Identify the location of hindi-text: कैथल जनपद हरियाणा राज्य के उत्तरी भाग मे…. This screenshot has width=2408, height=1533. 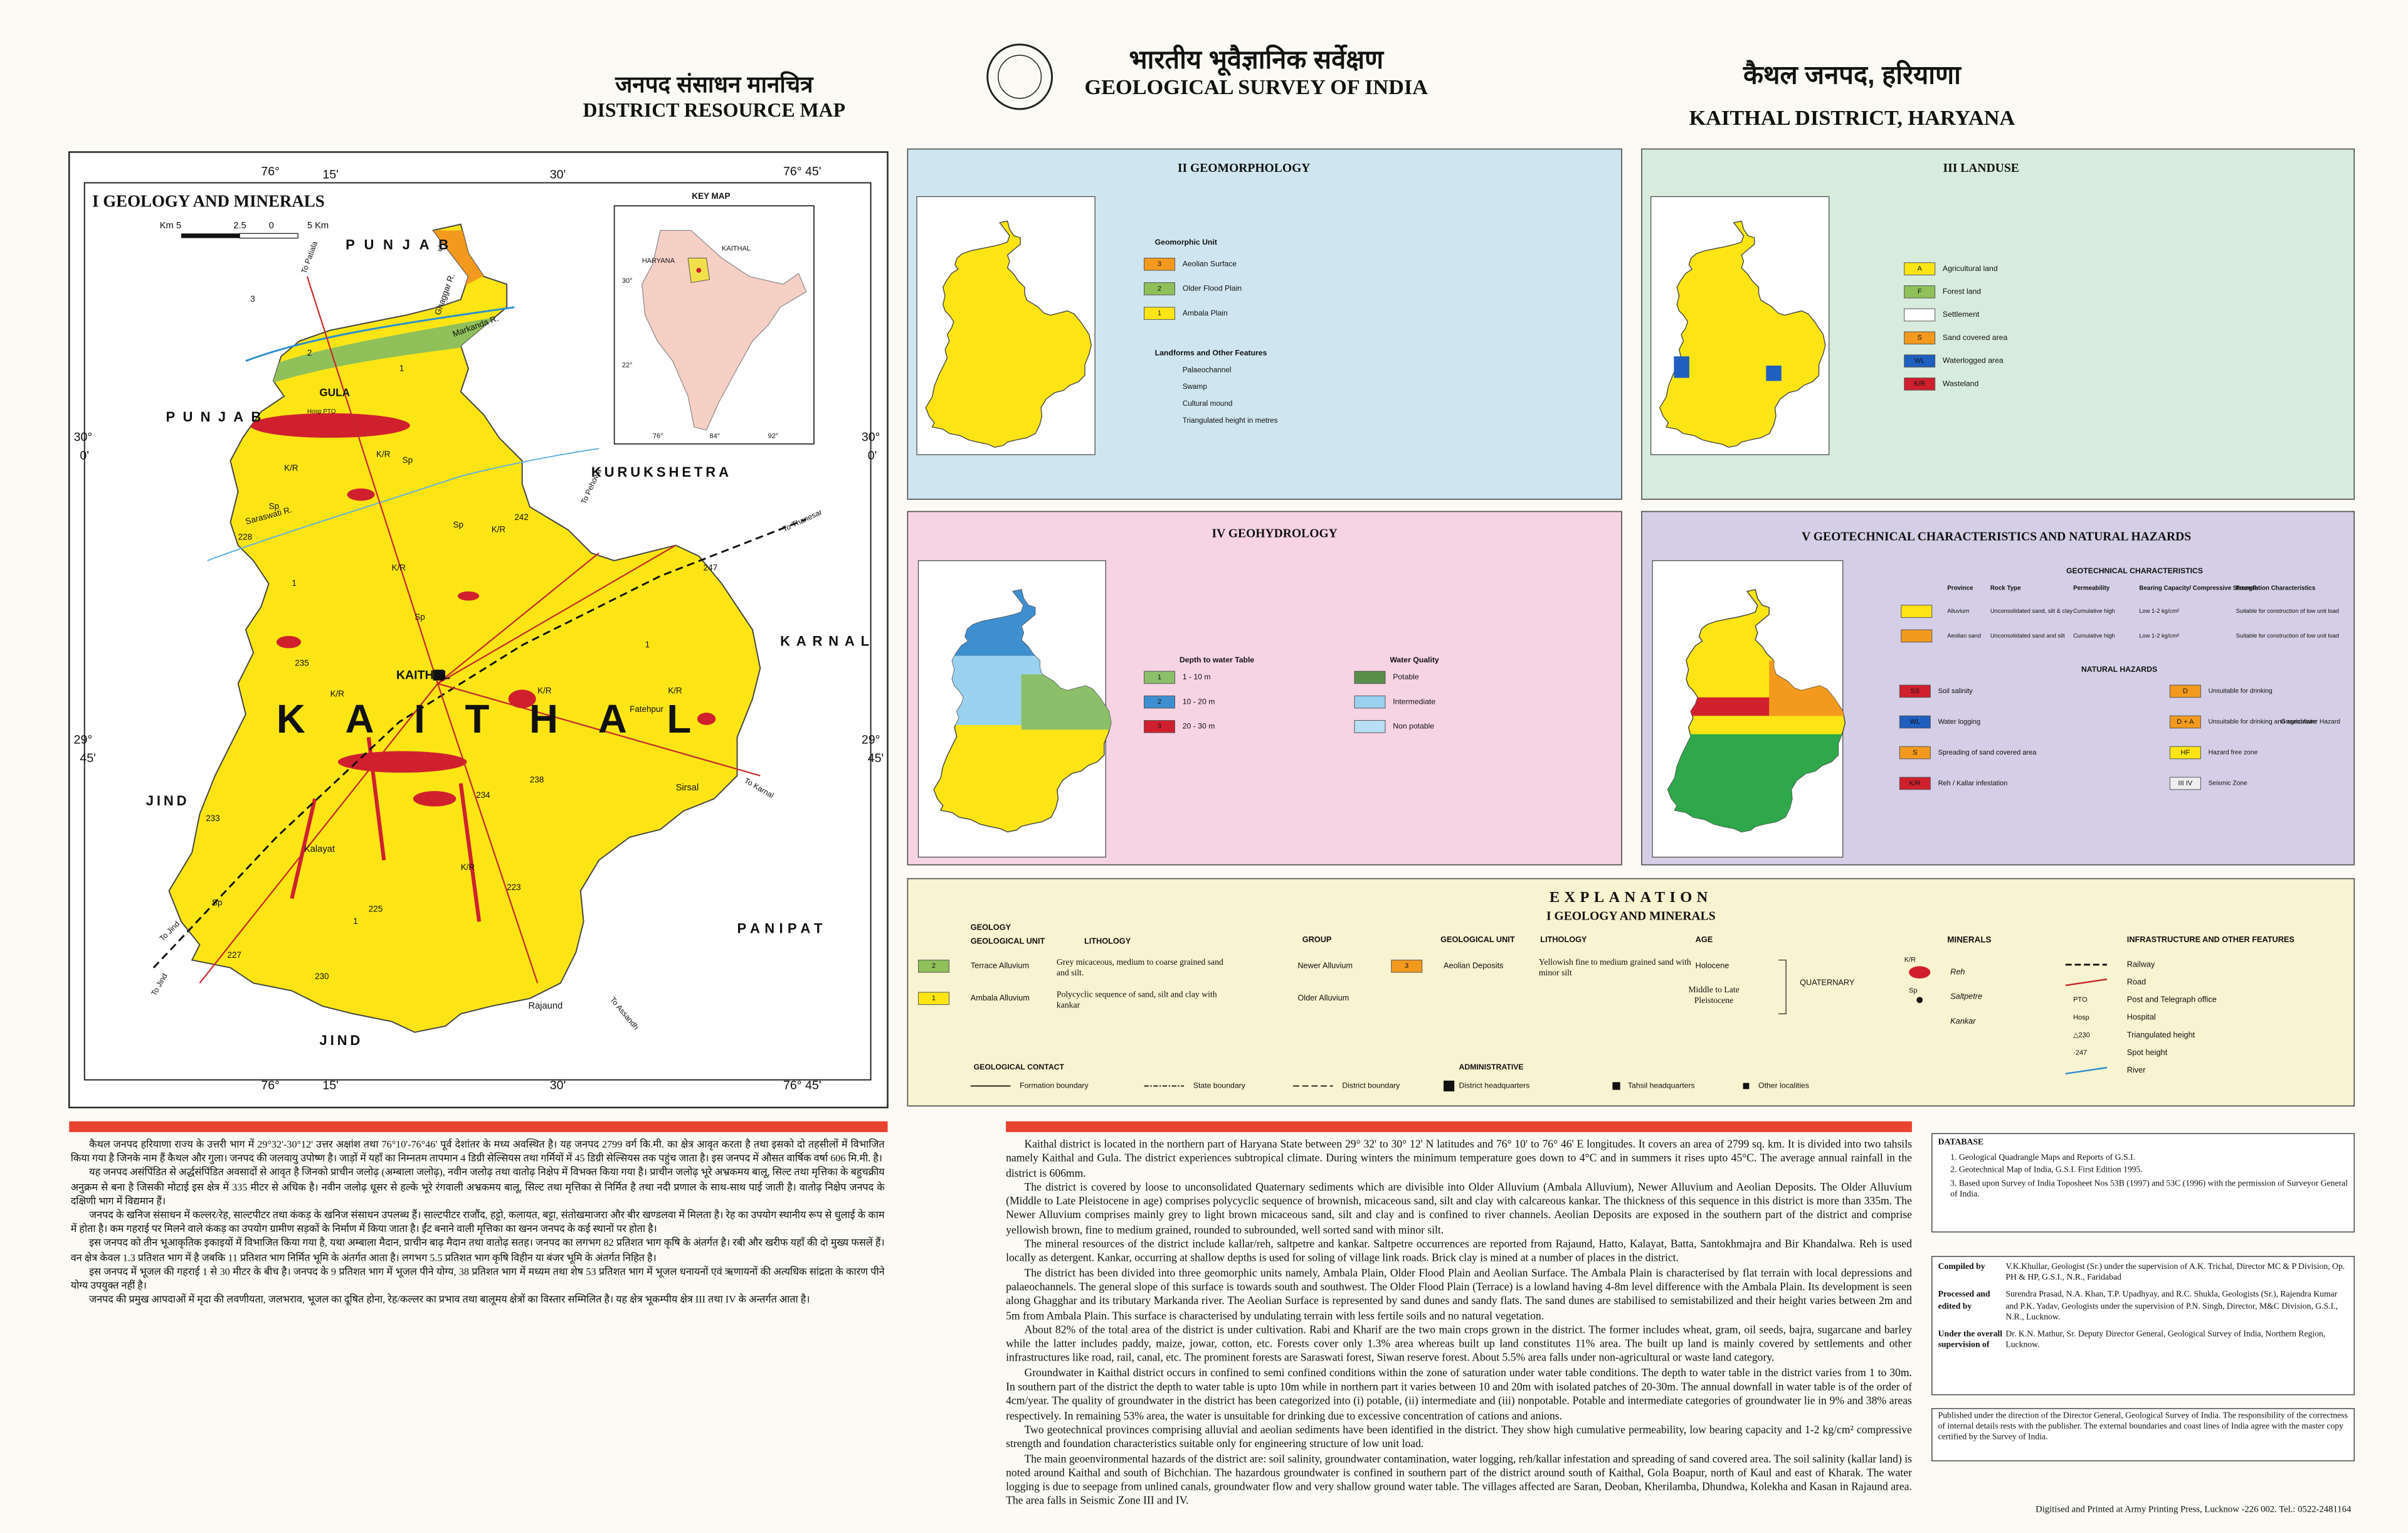
(478, 1223).